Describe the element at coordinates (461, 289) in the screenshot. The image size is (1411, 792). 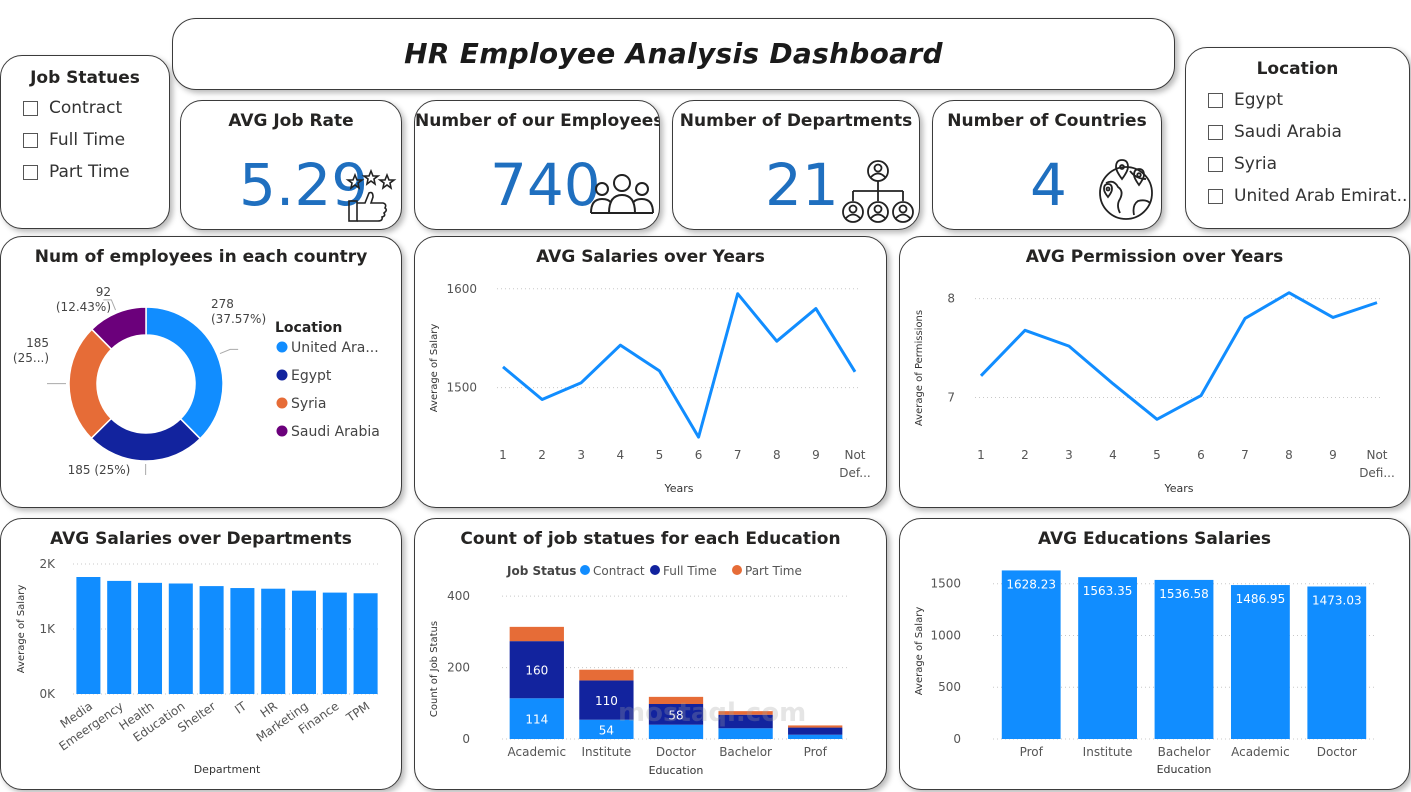
I see `y-tick-label: 1600` at that location.